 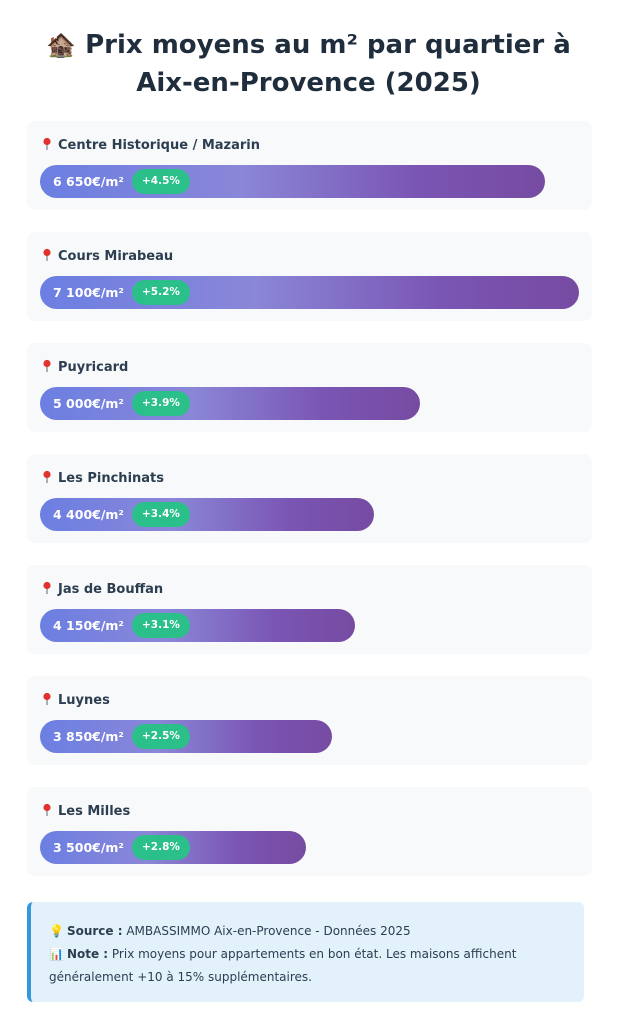 I want to click on source-label: Source :, so click(x=94, y=931).